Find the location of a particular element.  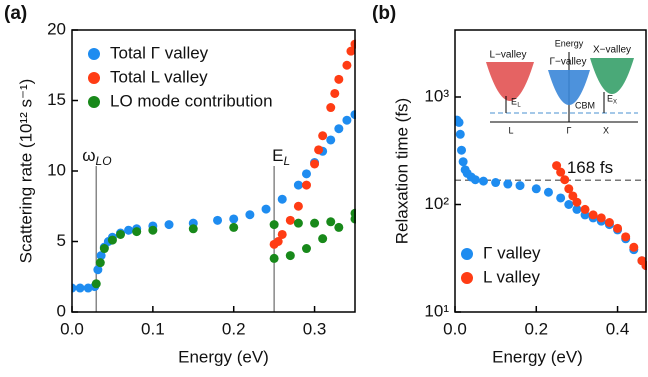

y-tick-label: 10² is located at coordinates (436, 203).